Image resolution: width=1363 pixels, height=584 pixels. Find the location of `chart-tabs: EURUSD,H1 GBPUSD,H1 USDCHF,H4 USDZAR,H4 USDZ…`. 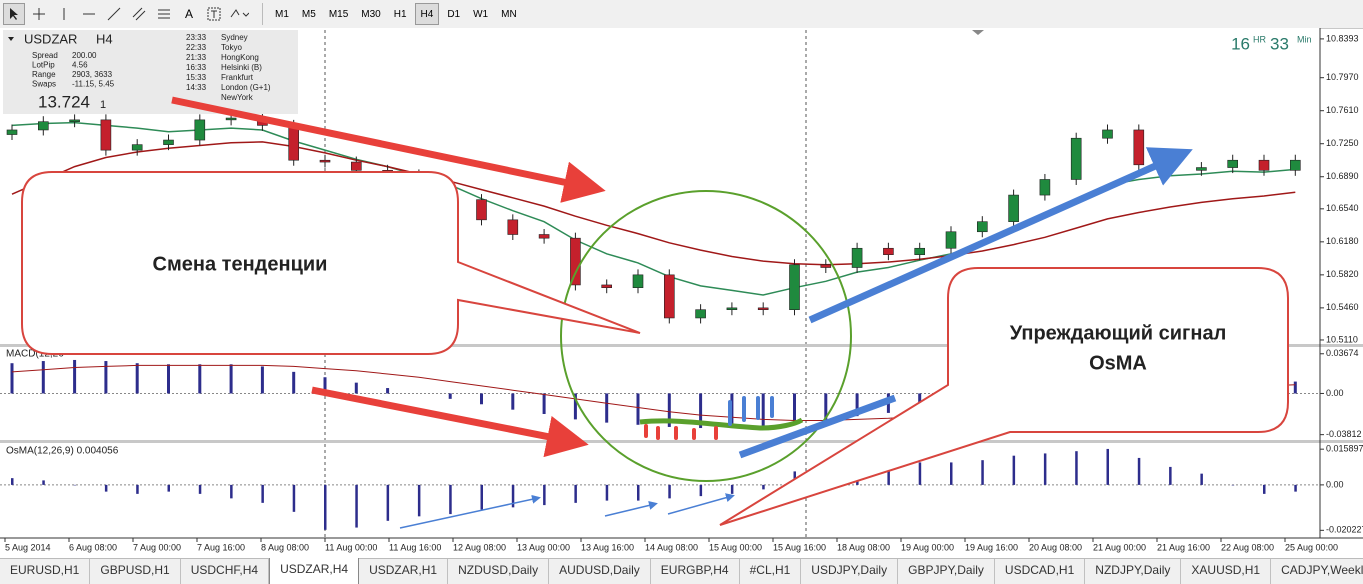

chart-tabs: EURUSD,H1 GBPUSD,H1 USDCHF,H4 USDZAR,H4 USDZ… is located at coordinates (681, 571).